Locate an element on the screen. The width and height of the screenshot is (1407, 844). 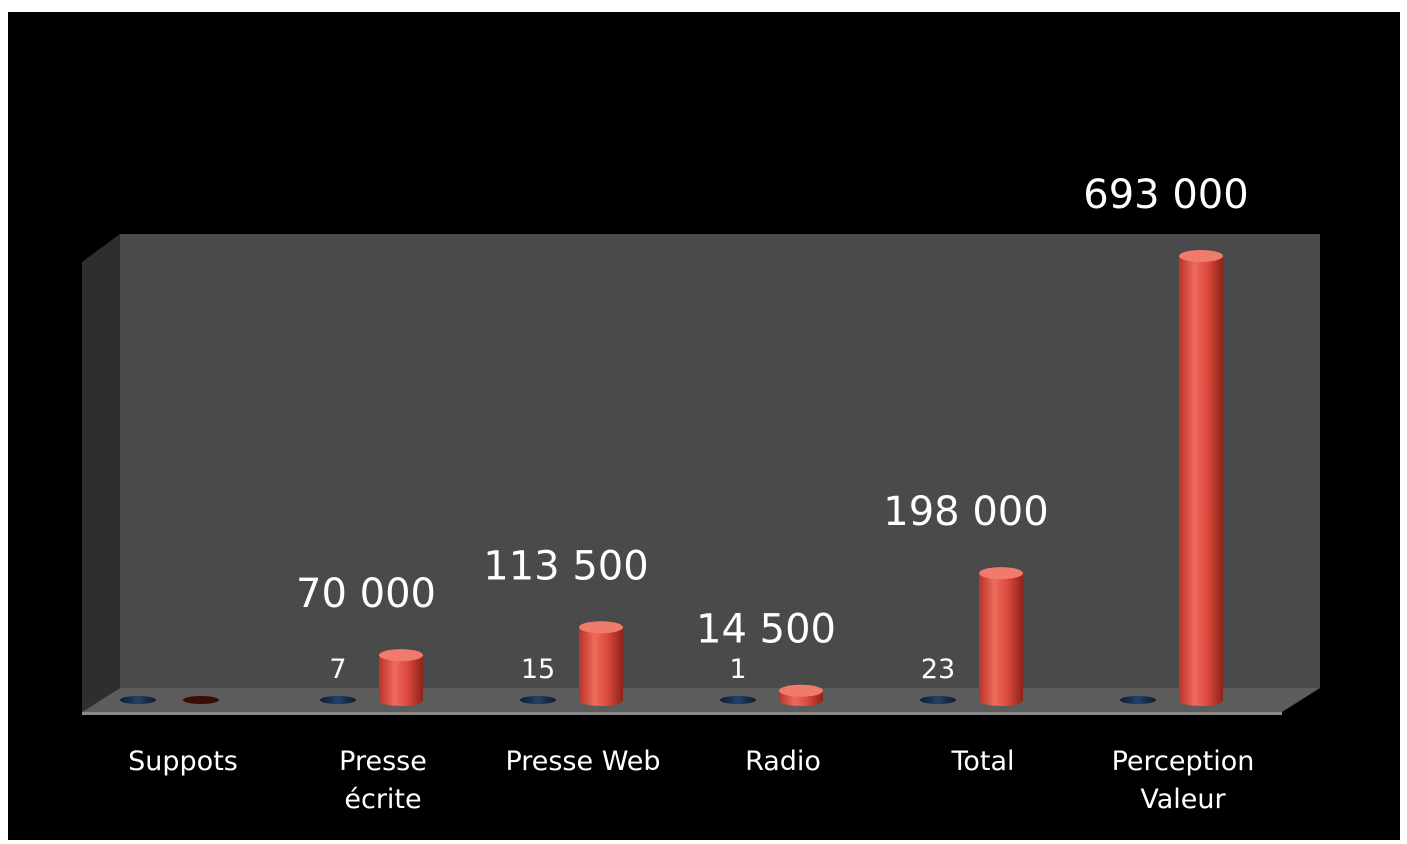
count-bar-presse-crite is located at coordinates (338, 700).